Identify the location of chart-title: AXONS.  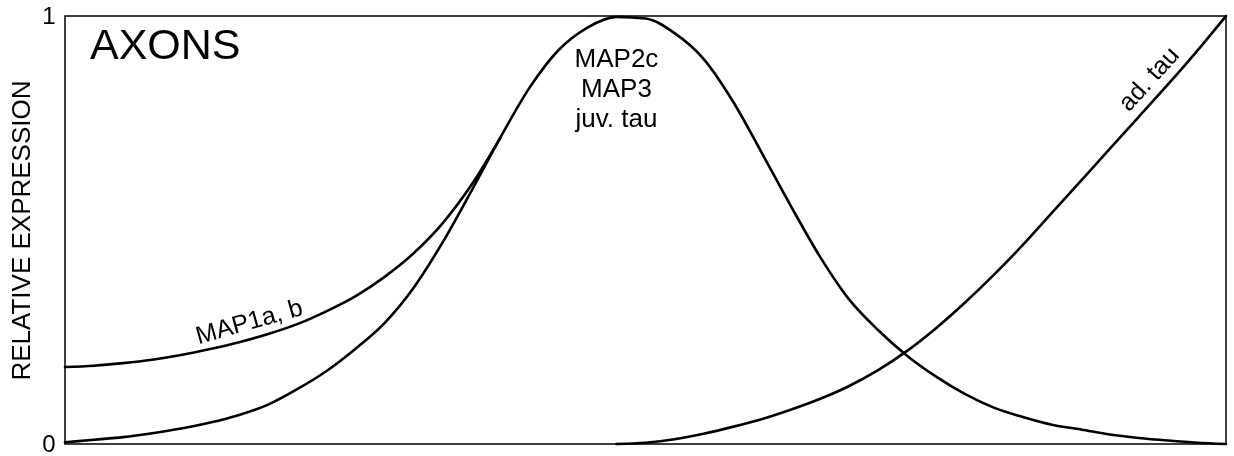
(165, 44).